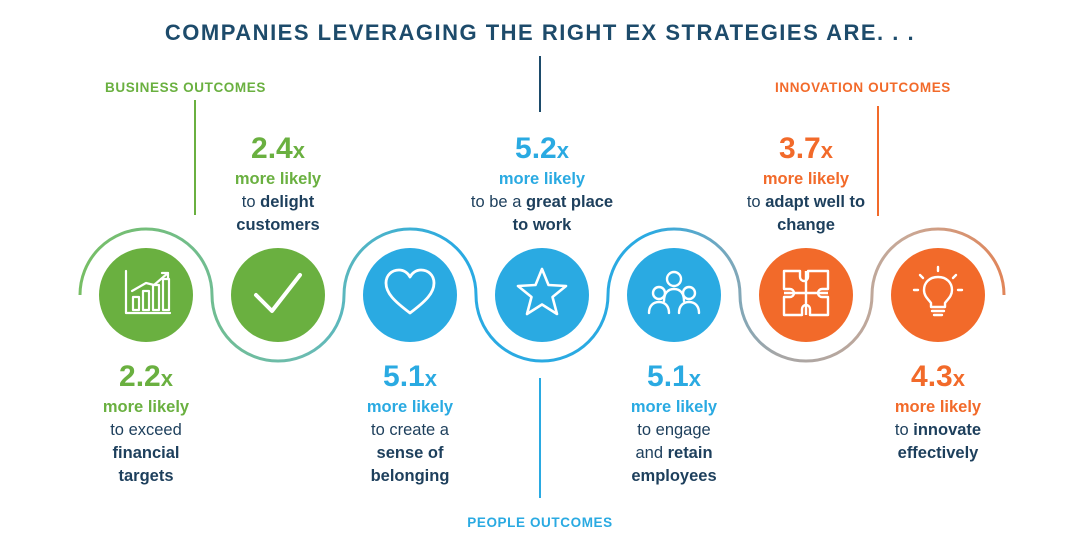 The width and height of the screenshot is (1080, 543). I want to click on outcome-circle-customers, so click(278, 295).